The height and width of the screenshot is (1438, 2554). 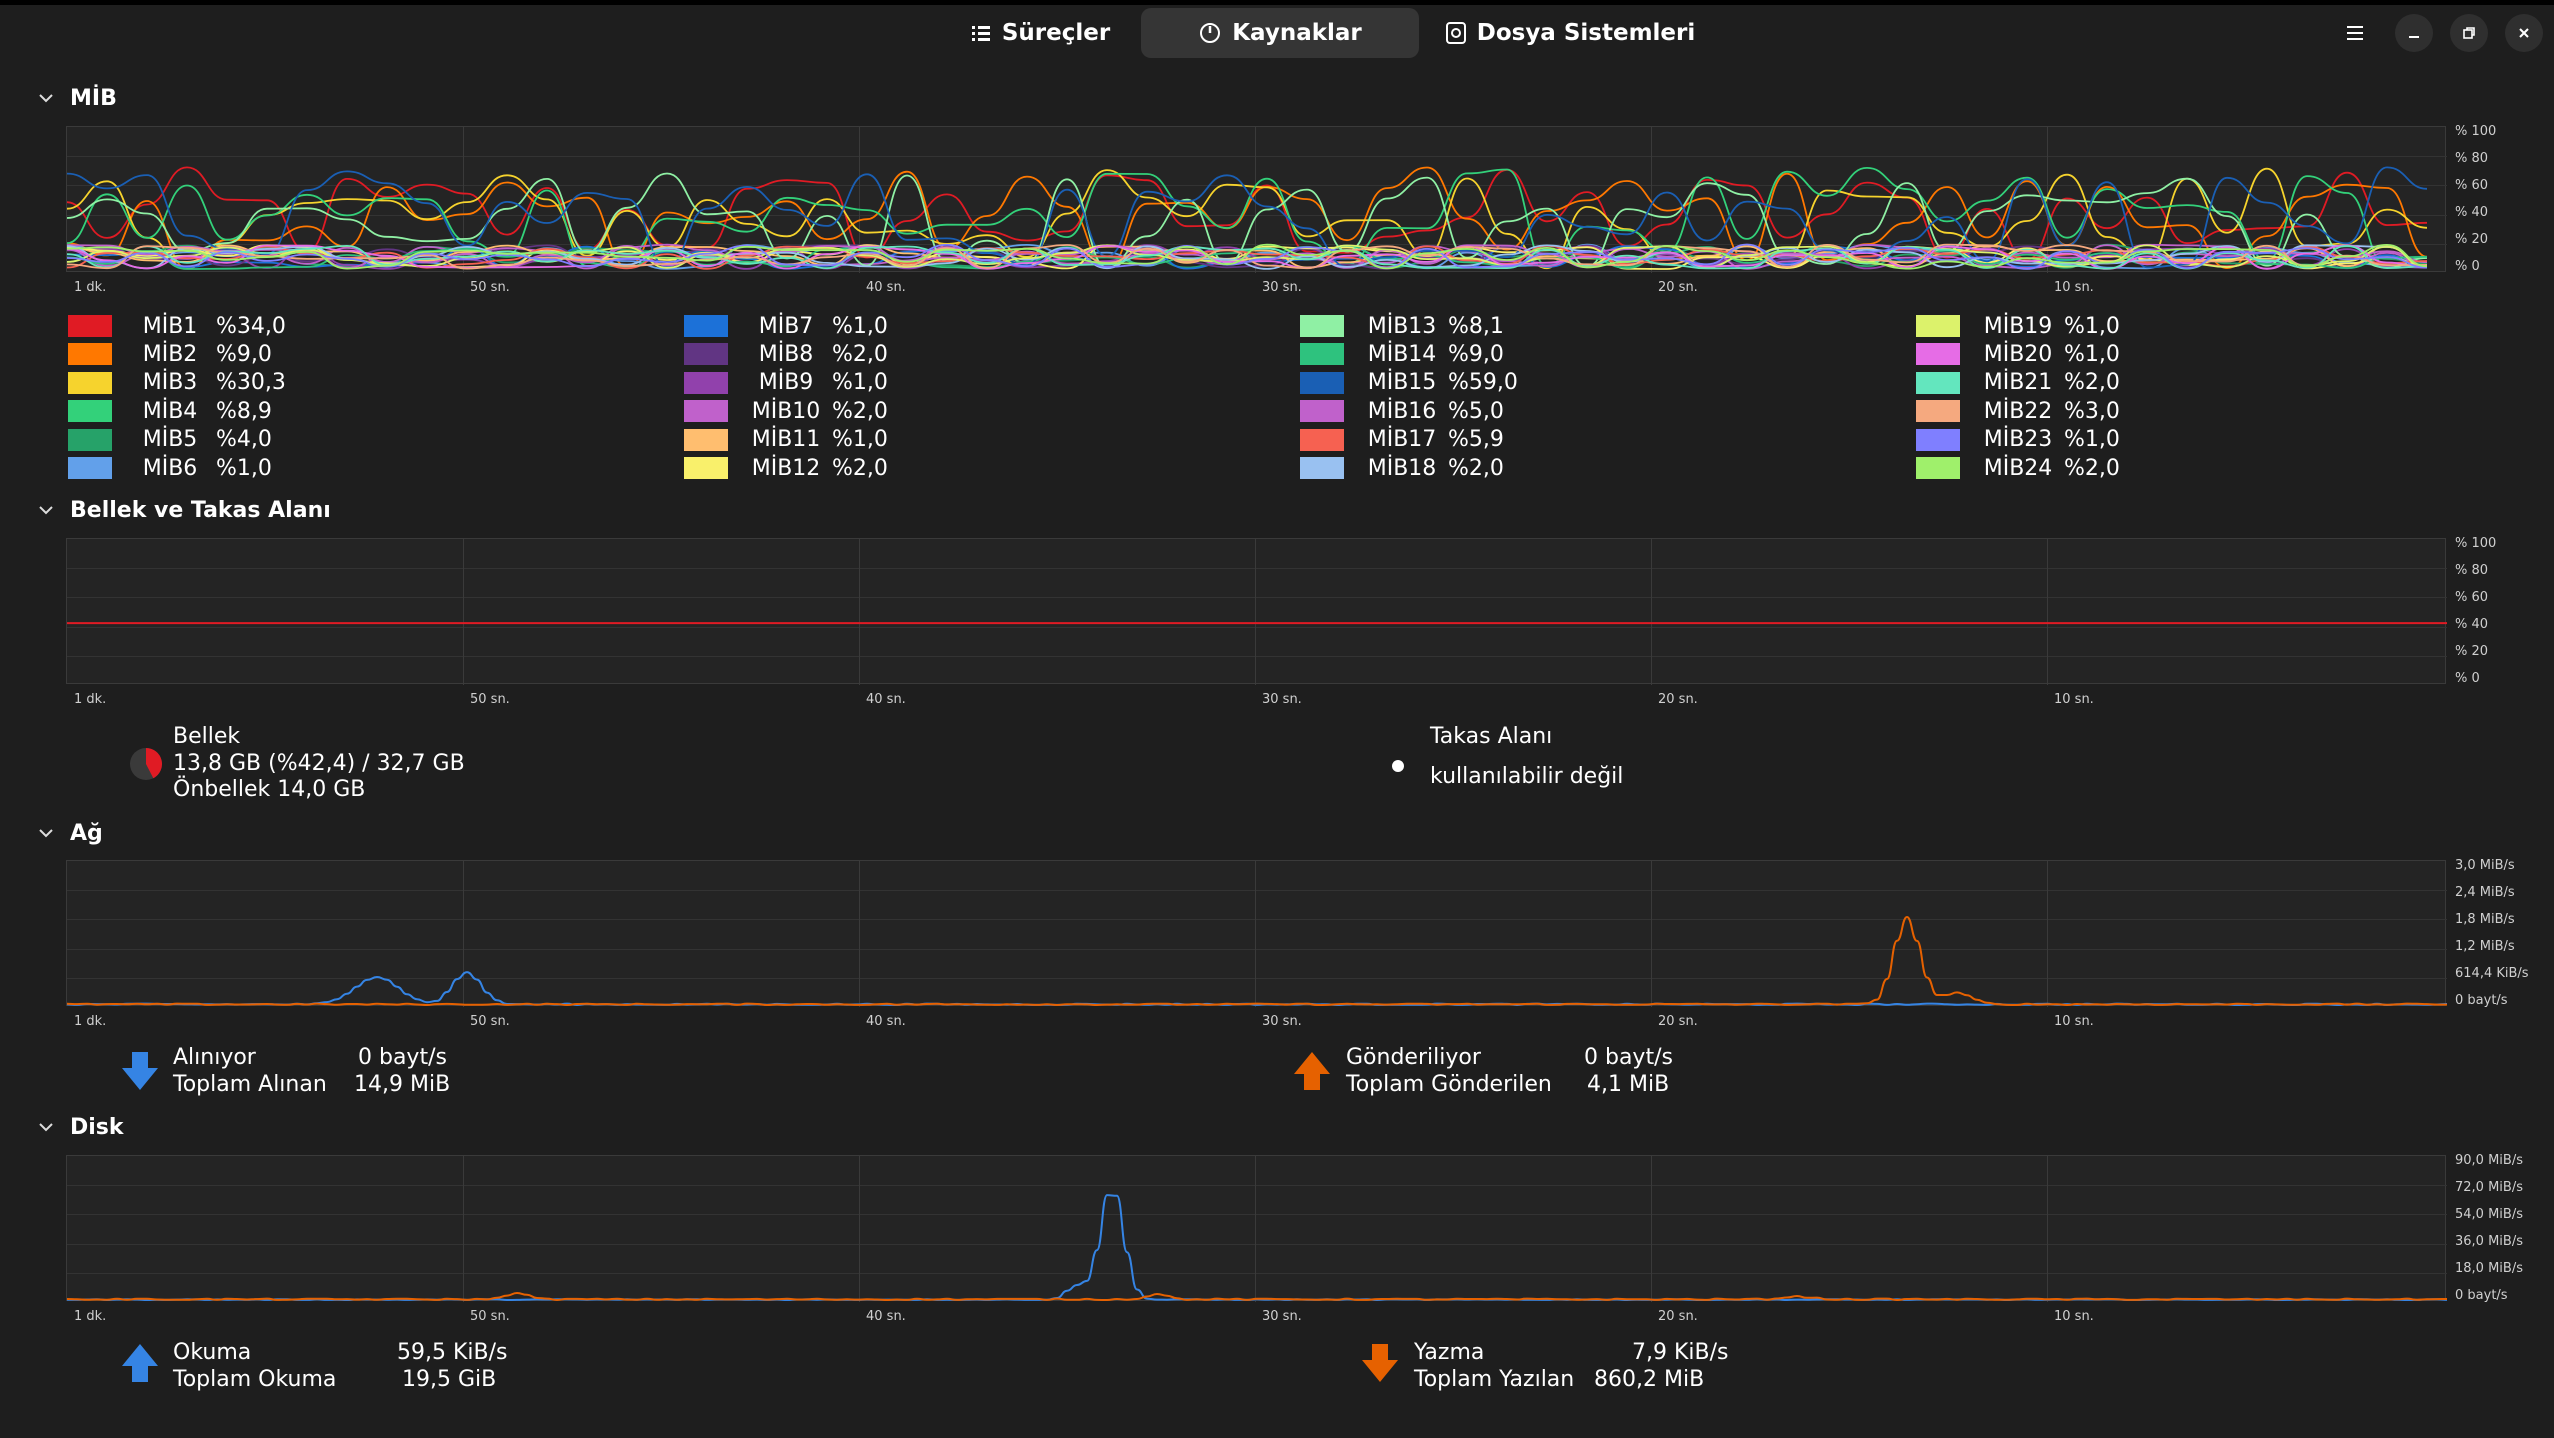 What do you see at coordinates (2485, 946) in the screenshot?
I see `network-y-tick: 1,2 MiB/s` at bounding box center [2485, 946].